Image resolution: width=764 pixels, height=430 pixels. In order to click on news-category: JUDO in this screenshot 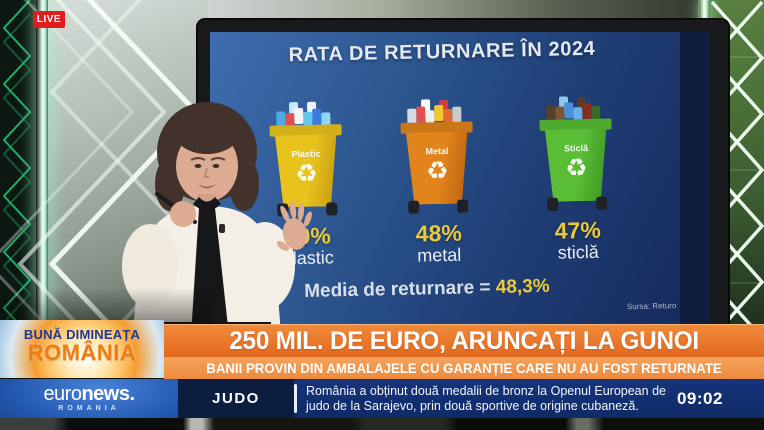, I will do `click(236, 398)`.